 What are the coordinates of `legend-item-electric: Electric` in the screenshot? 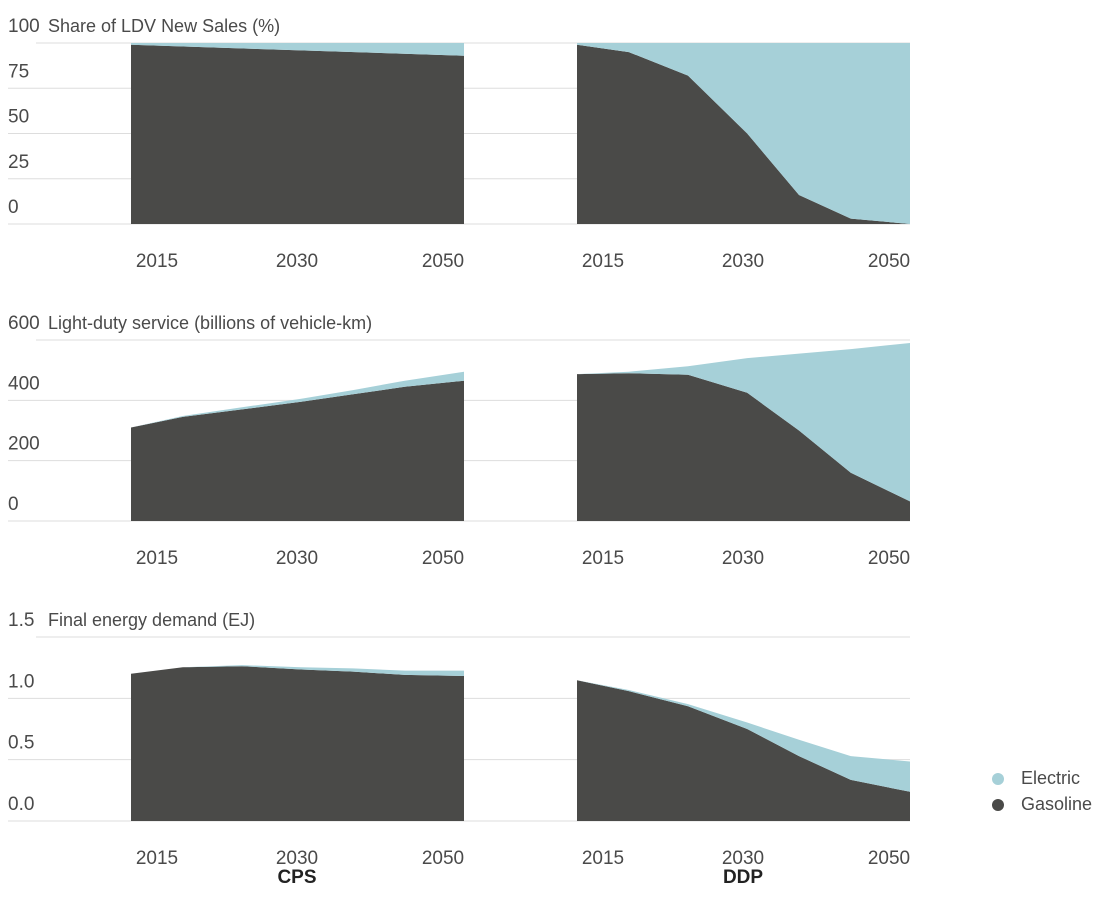 It's located at (1036, 778).